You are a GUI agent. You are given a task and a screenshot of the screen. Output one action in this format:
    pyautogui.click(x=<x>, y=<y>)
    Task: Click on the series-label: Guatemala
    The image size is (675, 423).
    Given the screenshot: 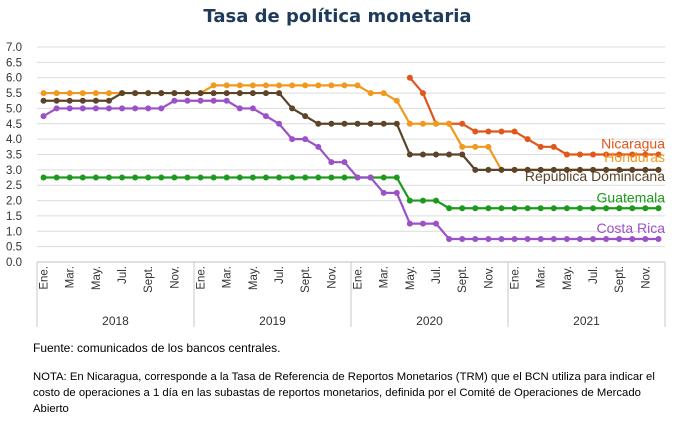 What is the action you would take?
    pyautogui.click(x=631, y=197)
    